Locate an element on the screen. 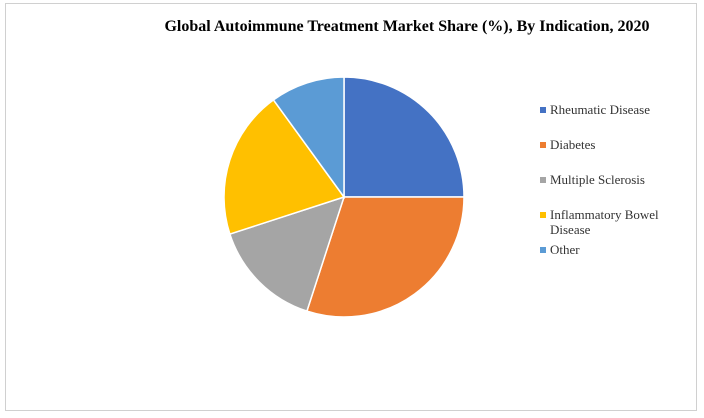  legend-label: Rheumatic Disease is located at coordinates (600, 109).